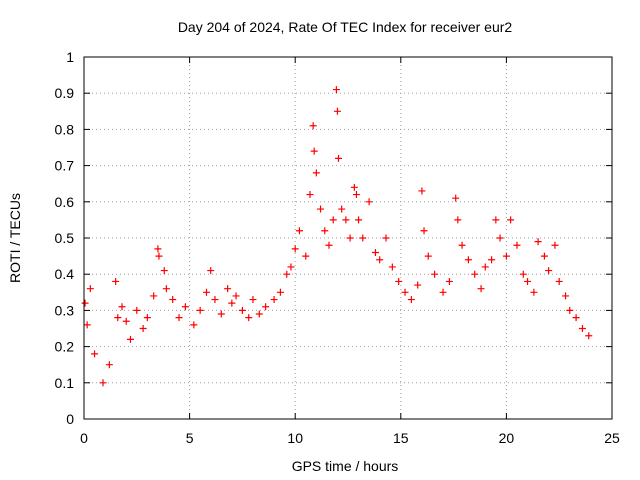  I want to click on x-tick-label: 15, so click(401, 438).